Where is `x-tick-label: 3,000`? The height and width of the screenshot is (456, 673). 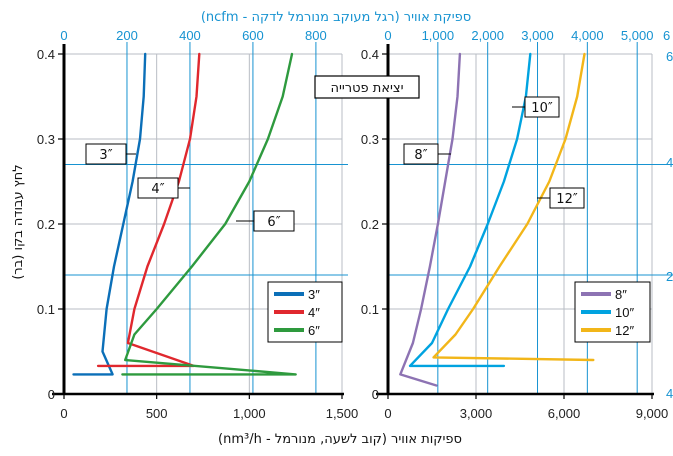
x-tick-label: 3,000 is located at coordinates (476, 413).